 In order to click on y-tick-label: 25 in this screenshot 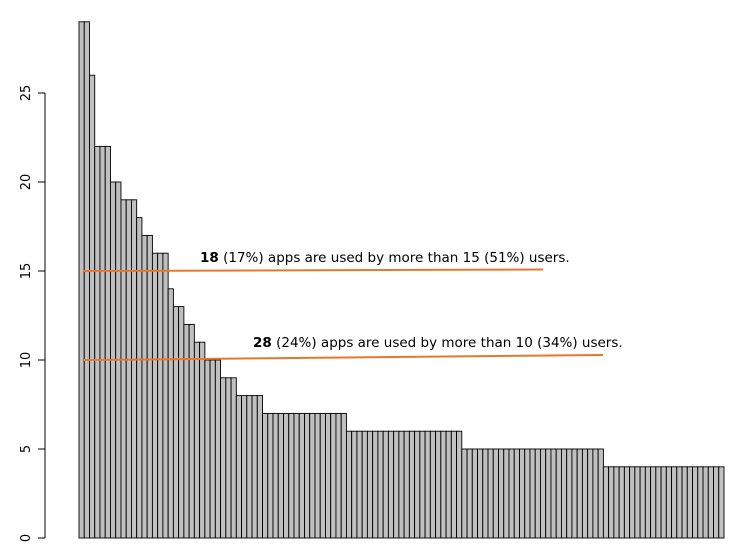, I will do `click(26, 93)`.